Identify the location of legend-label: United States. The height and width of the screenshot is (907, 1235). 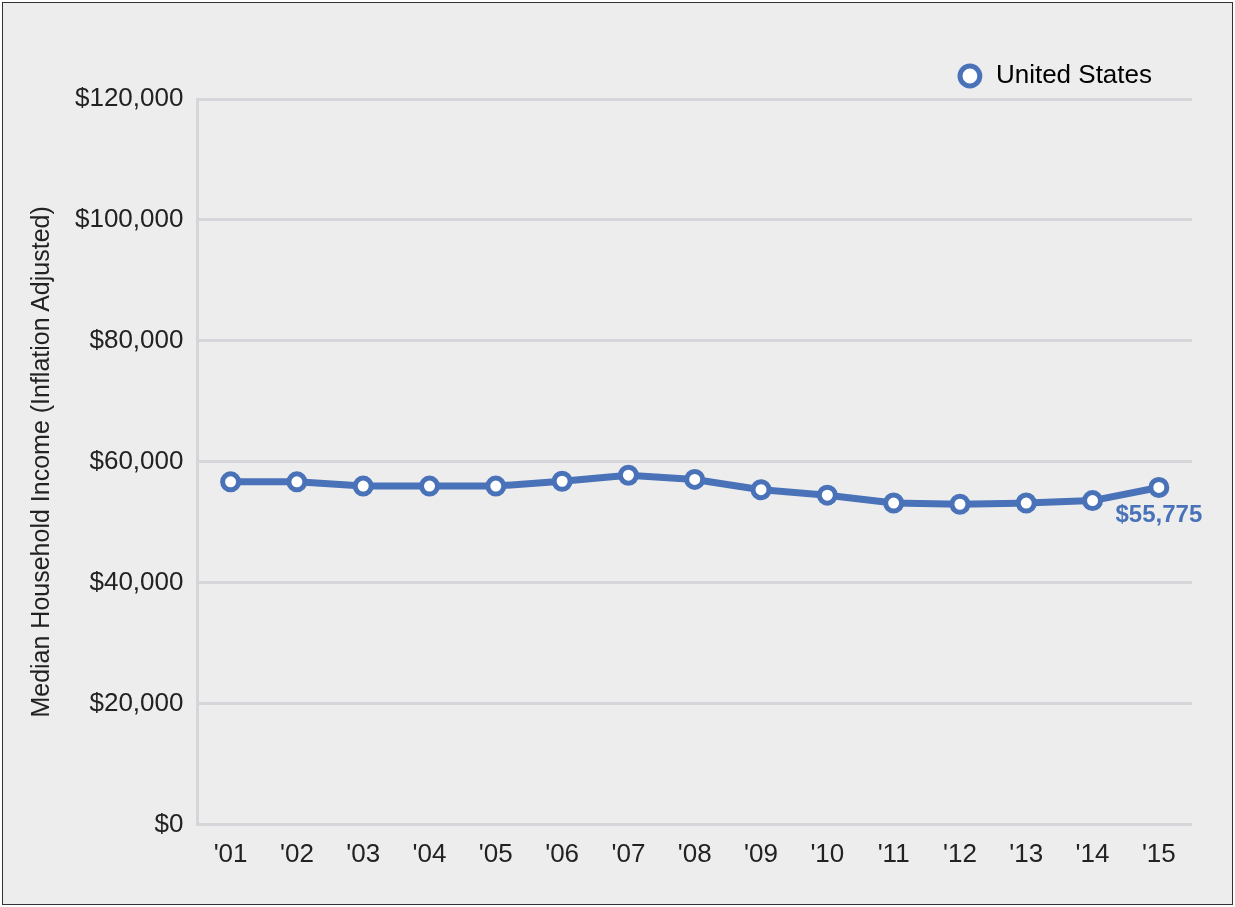
(1073, 74).